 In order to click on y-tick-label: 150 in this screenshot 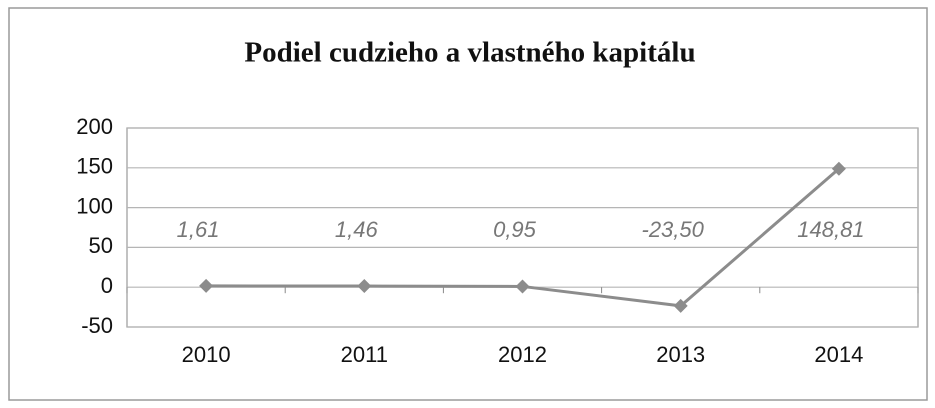, I will do `click(94, 166)`.